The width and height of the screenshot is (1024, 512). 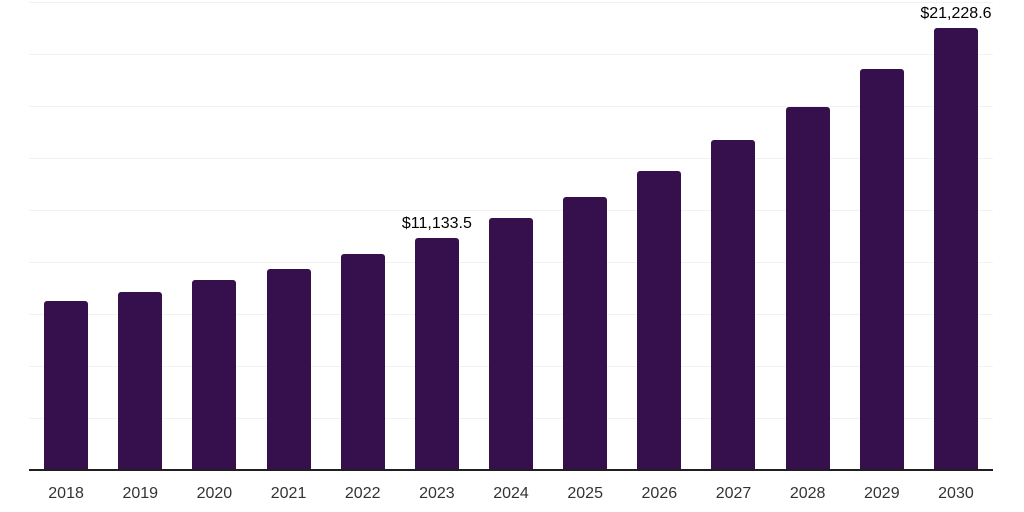 I want to click on bar-cell-2028, so click(x=808, y=236).